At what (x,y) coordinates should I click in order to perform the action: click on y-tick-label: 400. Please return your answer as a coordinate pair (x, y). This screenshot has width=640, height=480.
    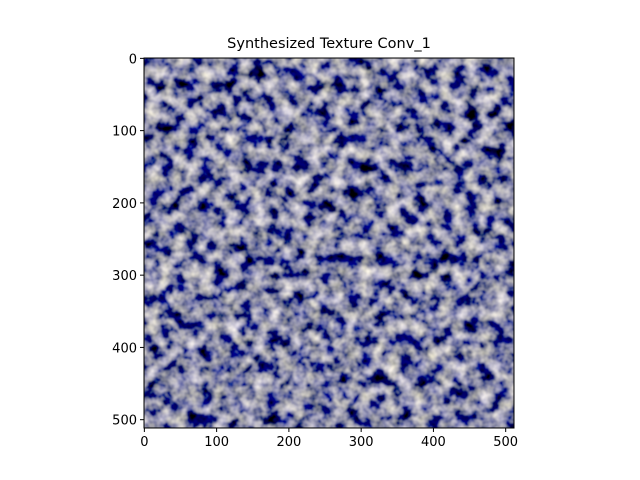
    Looking at the image, I should click on (124, 348).